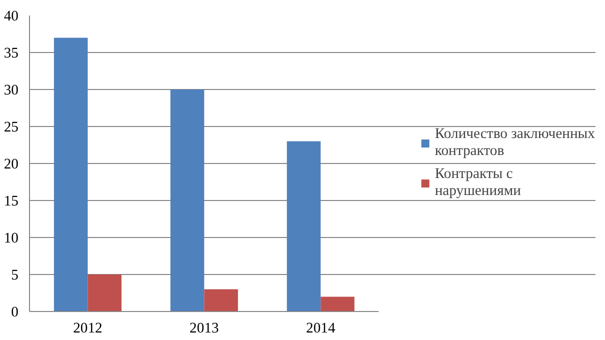 The image size is (605, 340). I want to click on y-tick-label: 35, so click(11, 54).